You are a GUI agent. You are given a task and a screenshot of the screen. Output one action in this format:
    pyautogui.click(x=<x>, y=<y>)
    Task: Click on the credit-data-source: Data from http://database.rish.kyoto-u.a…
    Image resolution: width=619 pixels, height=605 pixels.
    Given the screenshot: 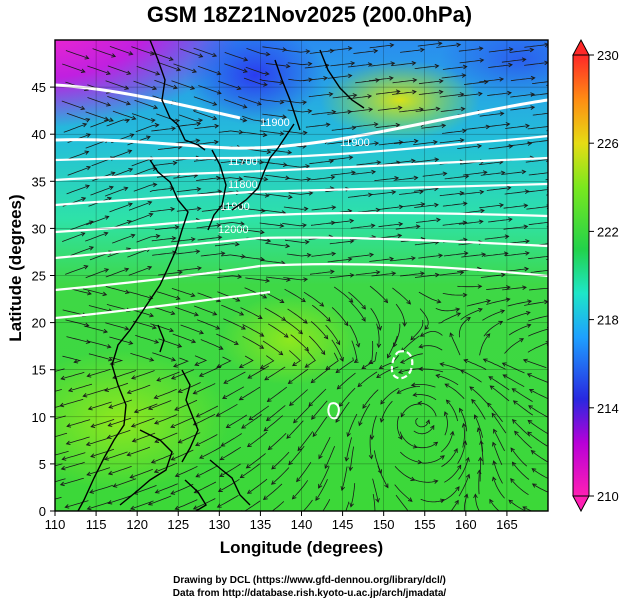 What is the action you would take?
    pyautogui.click(x=309, y=593)
    